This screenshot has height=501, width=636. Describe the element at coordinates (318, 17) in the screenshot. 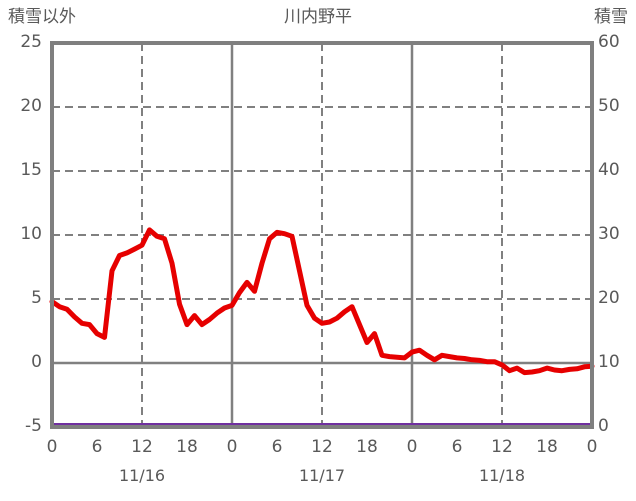

I see `chart-title: 川内野平` at that location.